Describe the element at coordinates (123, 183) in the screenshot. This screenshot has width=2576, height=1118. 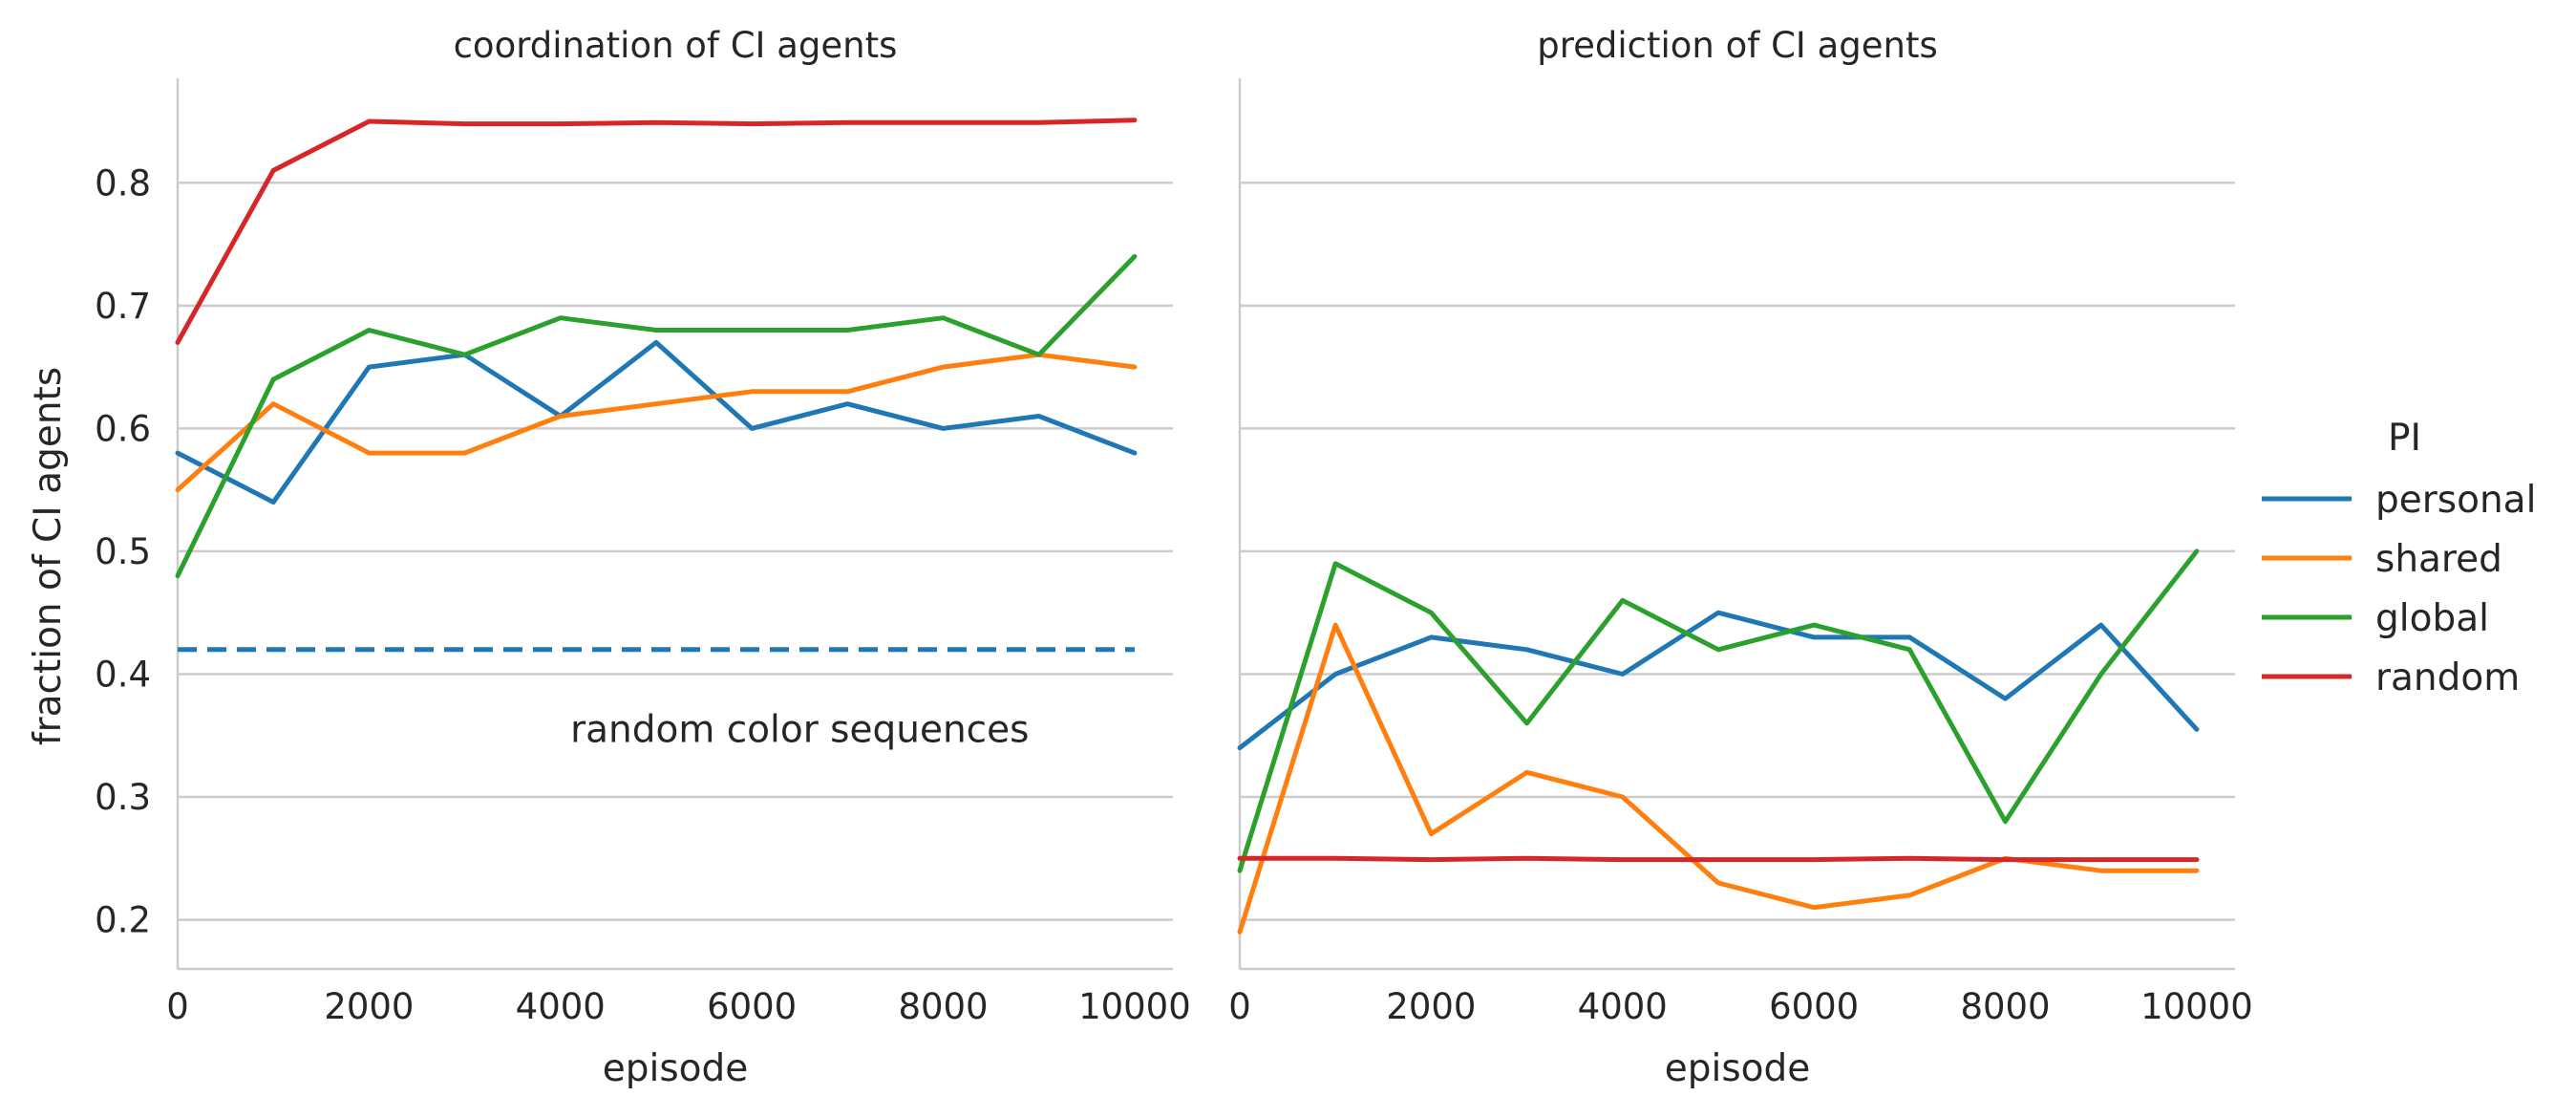
I see `y-tick-label: 0.8` at that location.